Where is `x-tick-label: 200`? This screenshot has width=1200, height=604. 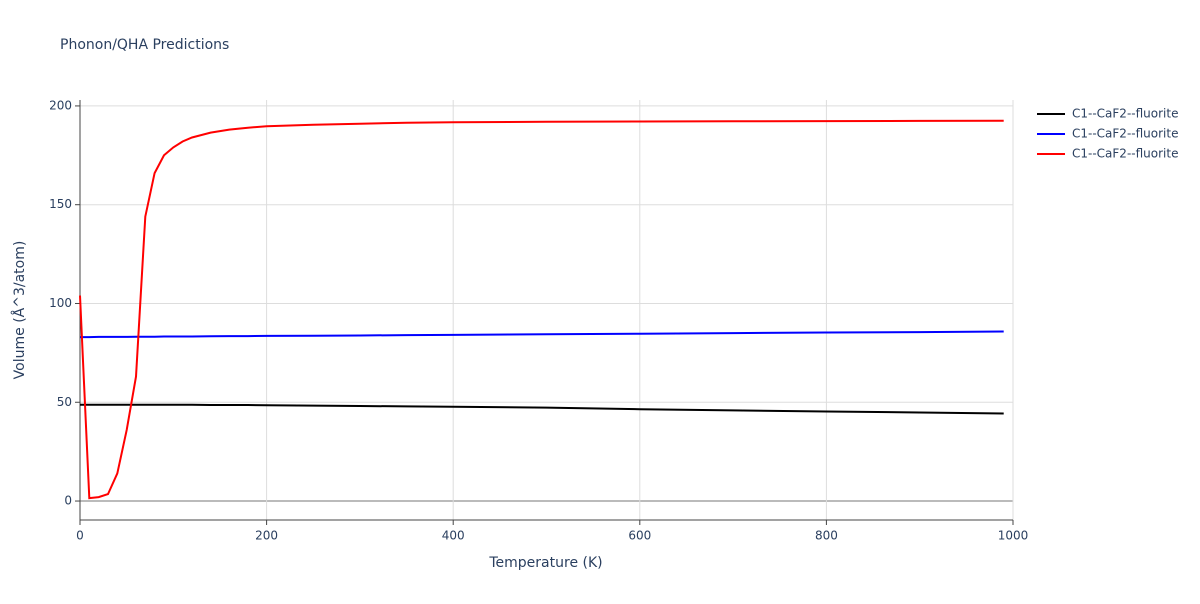
x-tick-label: 200 is located at coordinates (266, 536).